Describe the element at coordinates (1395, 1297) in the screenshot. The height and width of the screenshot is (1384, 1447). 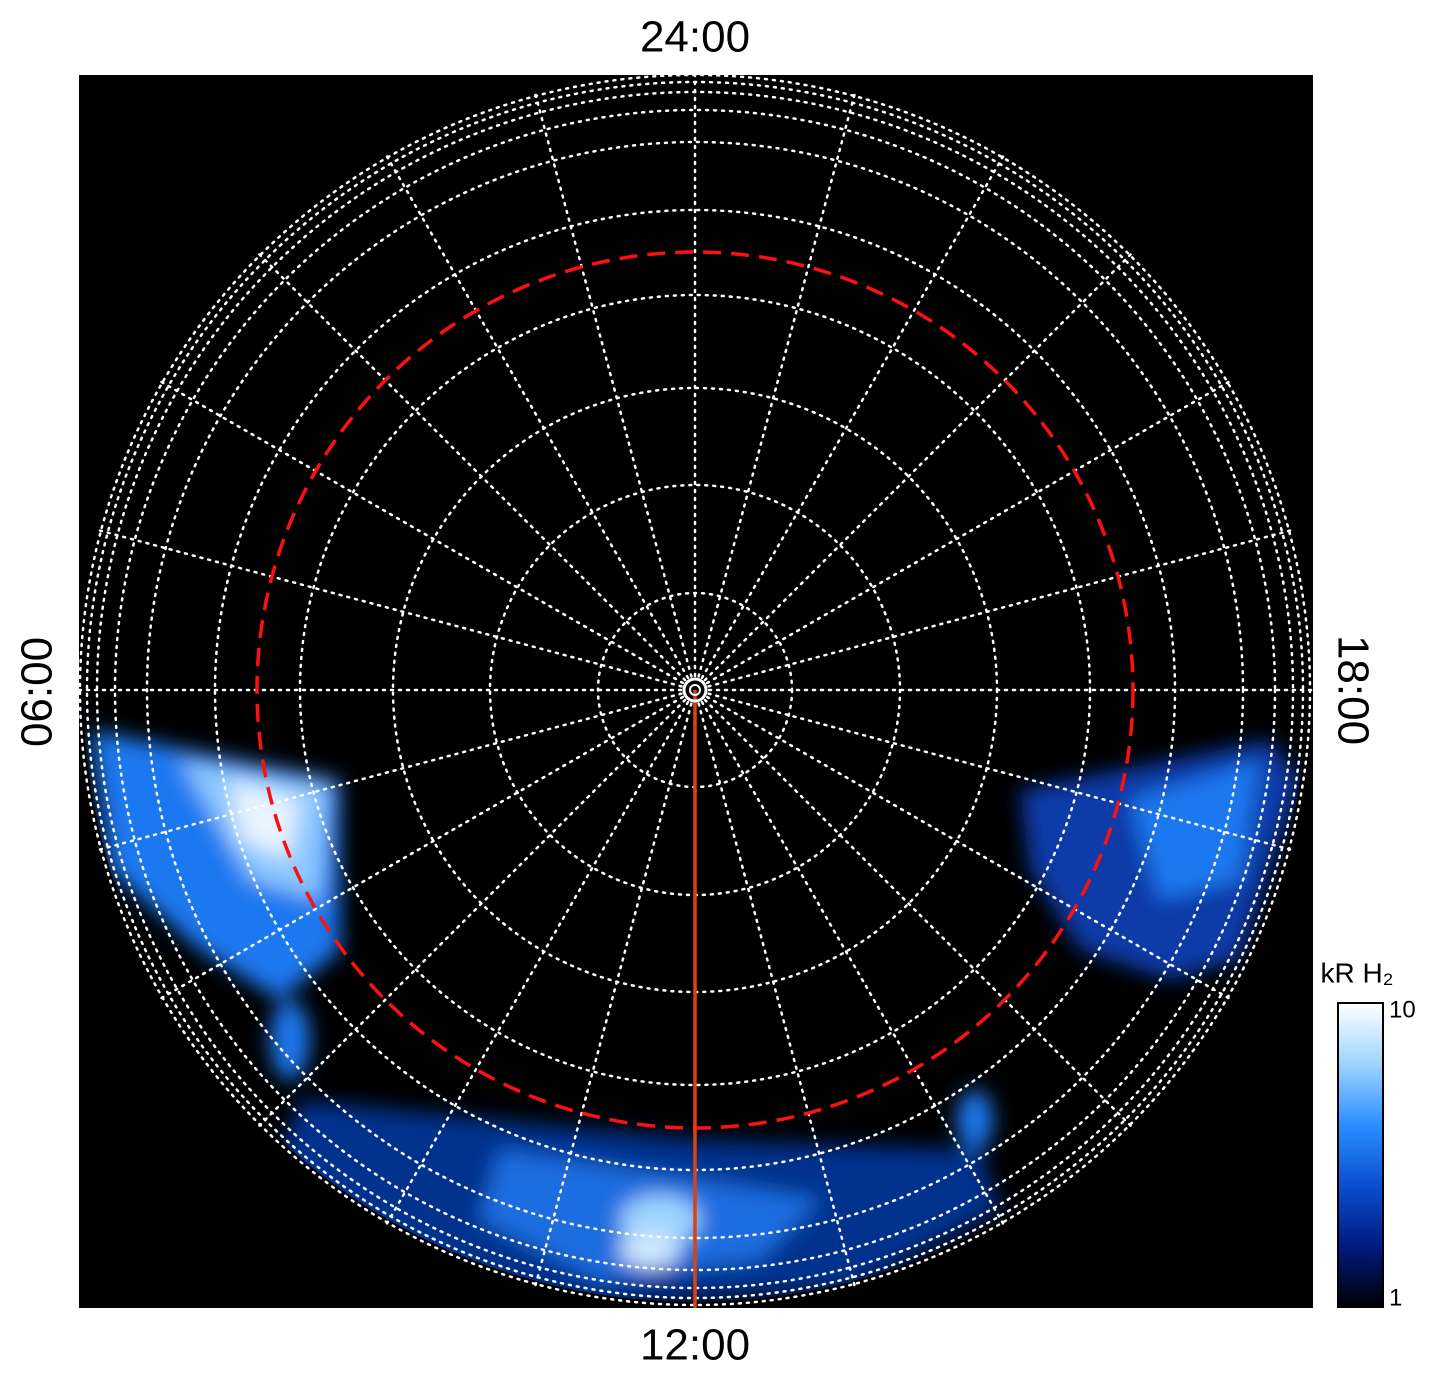
I see `colorbar-tick-label: 1` at that location.